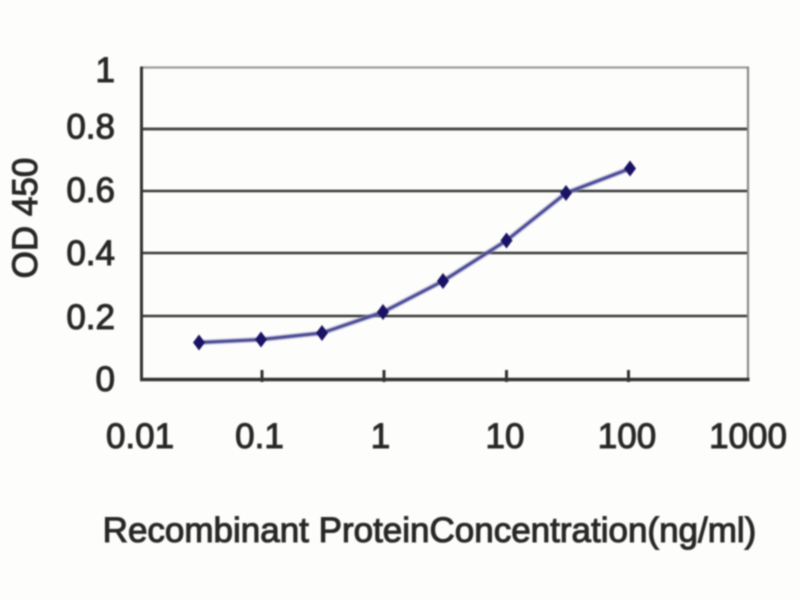 Image resolution: width=800 pixels, height=600 pixels. Describe the element at coordinates (430, 530) in the screenshot. I see `svg-text:Recombinant ProteinConcentrati: Recombinant ProteinConcentration(ng/ml)` at that location.